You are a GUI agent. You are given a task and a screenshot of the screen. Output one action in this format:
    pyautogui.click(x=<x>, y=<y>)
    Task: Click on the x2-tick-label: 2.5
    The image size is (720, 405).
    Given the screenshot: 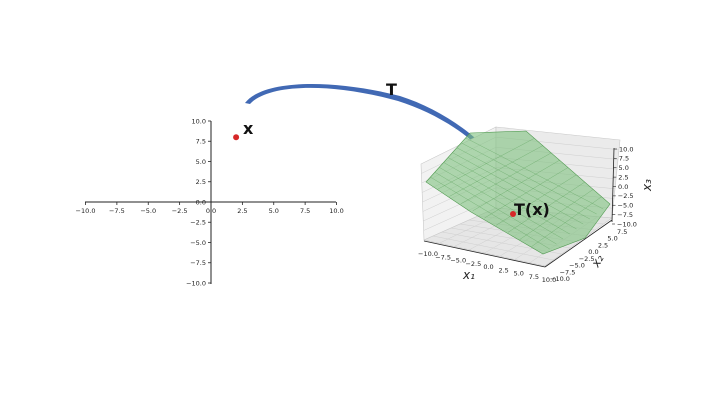 What is the action you would take?
    pyautogui.click(x=603, y=245)
    